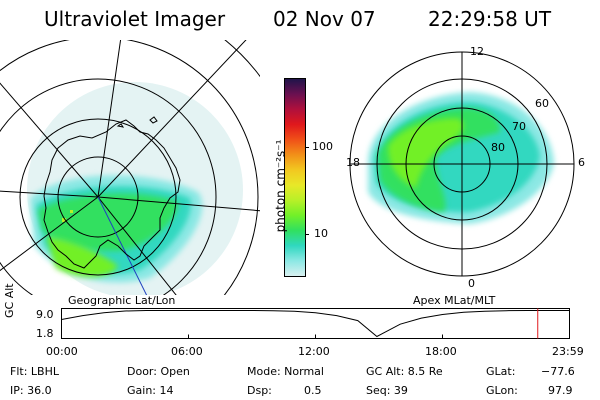  Describe the element at coordinates (490, 19) in the screenshot. I see `observation-time: 22:29:58 UT` at that location.